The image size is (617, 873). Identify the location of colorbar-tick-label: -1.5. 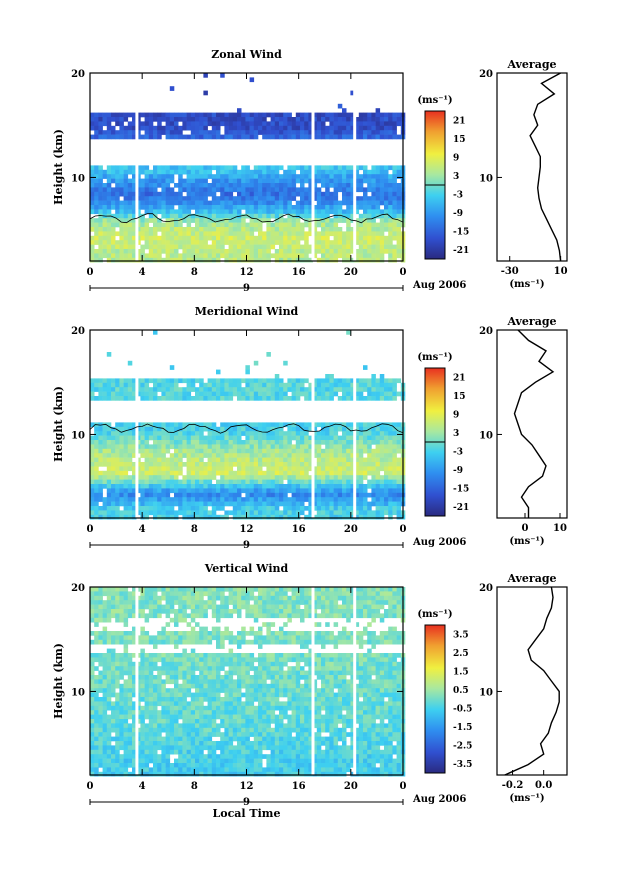
(462, 728).